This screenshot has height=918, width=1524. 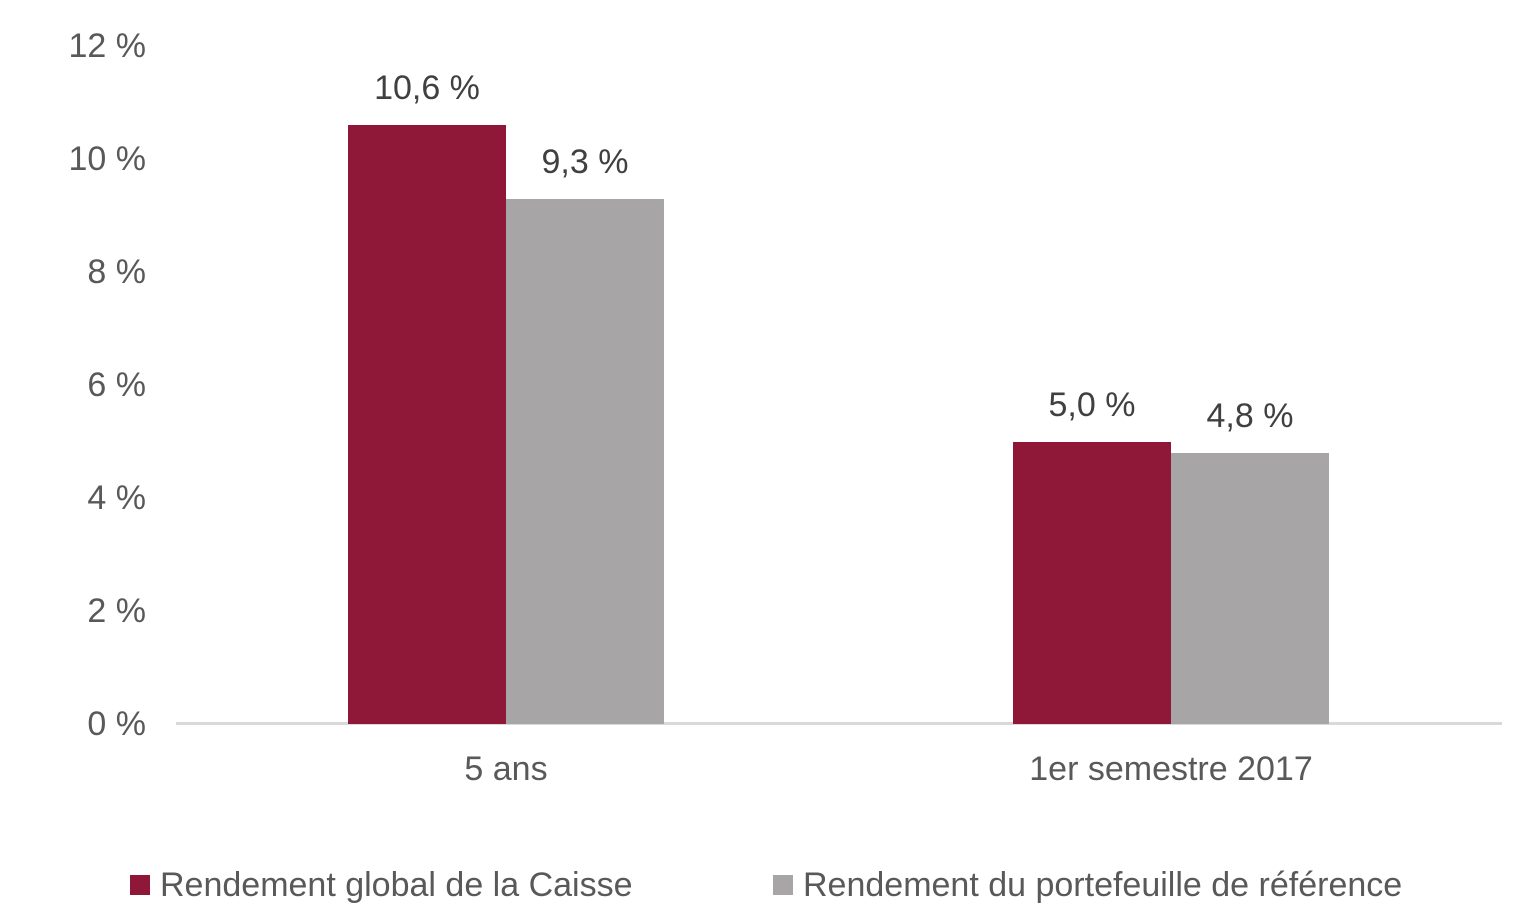 I want to click on legend-item: Rendement global de la Caisse, so click(x=381, y=885).